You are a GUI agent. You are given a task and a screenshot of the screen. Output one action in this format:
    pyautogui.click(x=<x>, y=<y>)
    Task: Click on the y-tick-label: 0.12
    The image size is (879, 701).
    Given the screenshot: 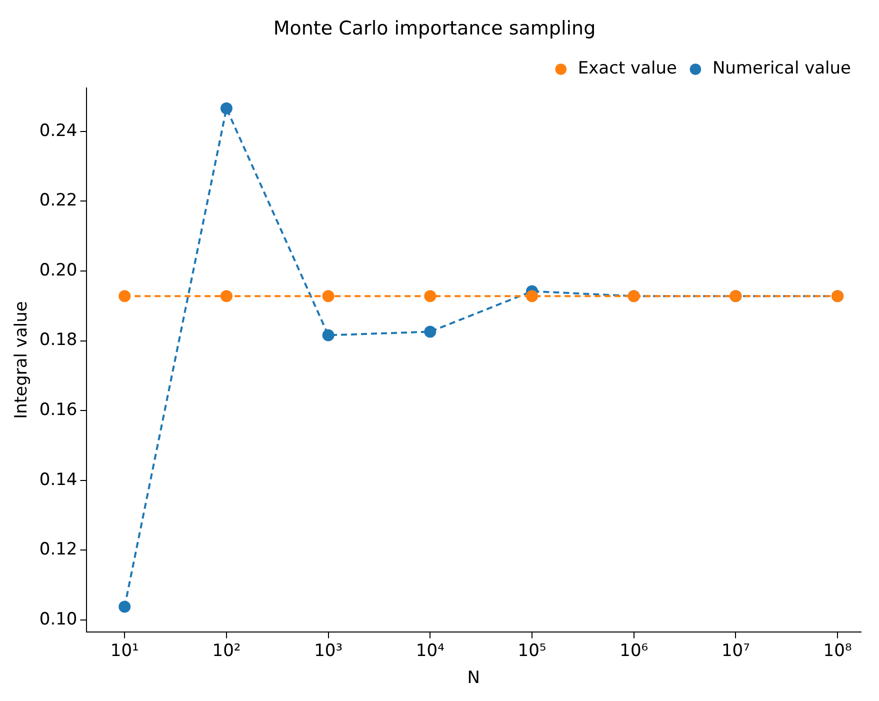 What is the action you would take?
    pyautogui.click(x=58, y=550)
    